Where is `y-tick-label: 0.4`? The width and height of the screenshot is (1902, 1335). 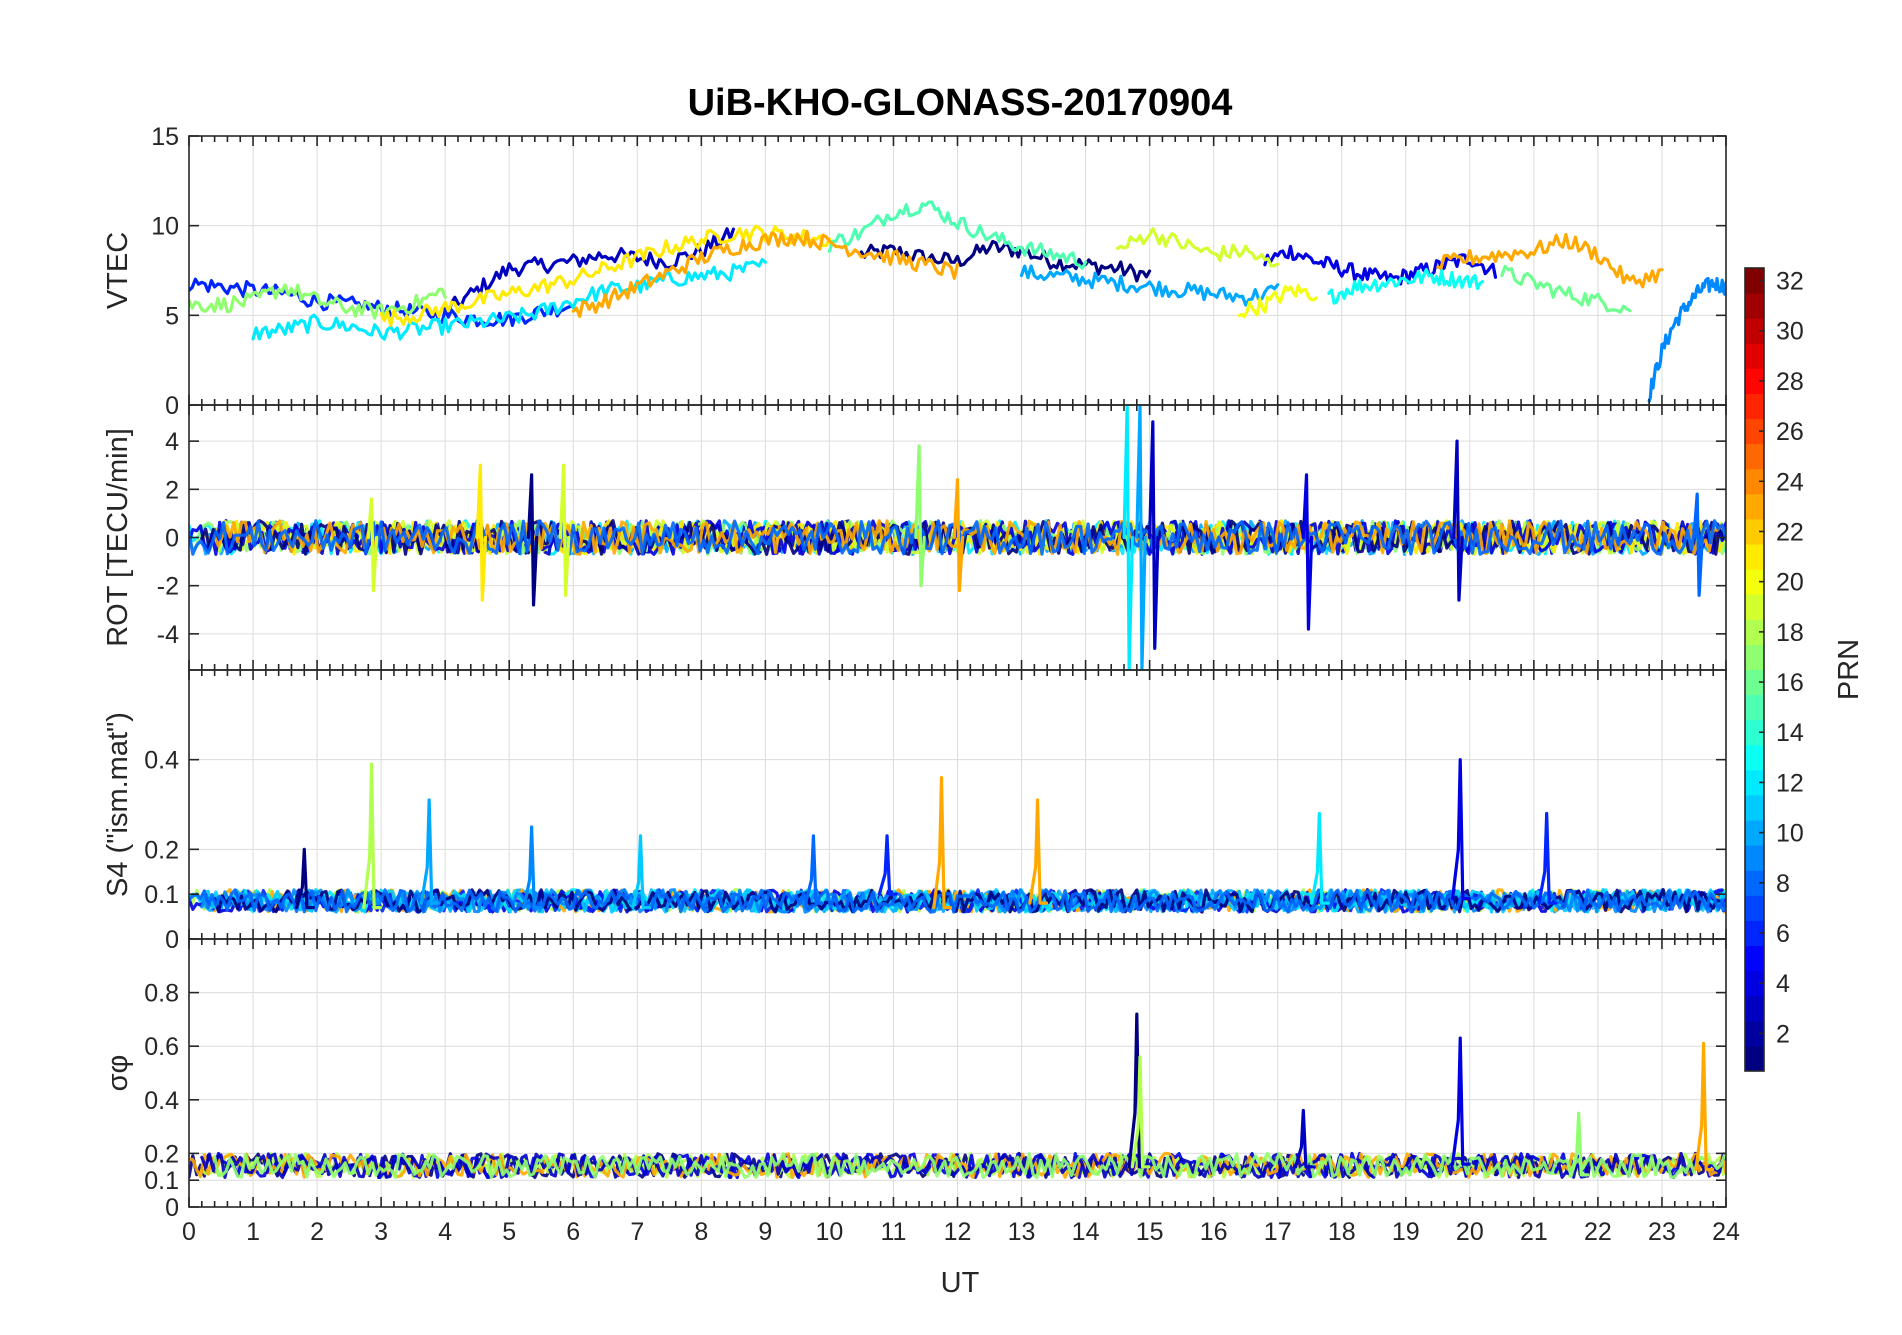
y-tick-label: 0.4 is located at coordinates (161, 761).